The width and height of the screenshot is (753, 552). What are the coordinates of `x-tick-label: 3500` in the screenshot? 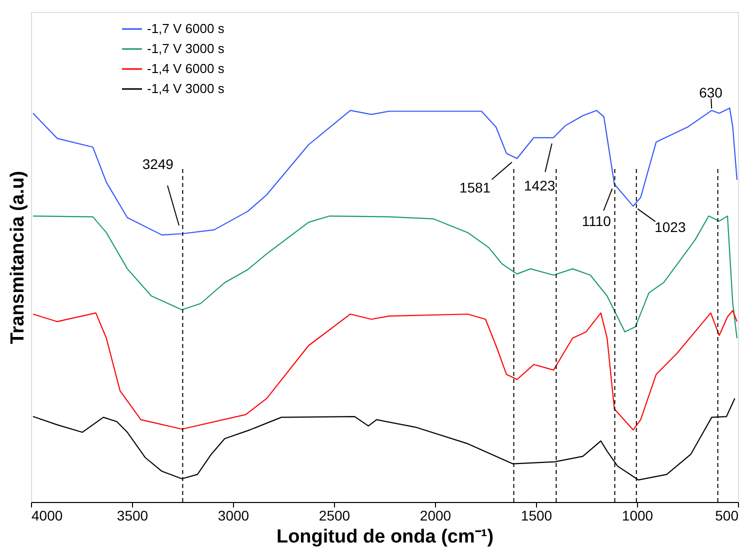 It's located at (132, 516).